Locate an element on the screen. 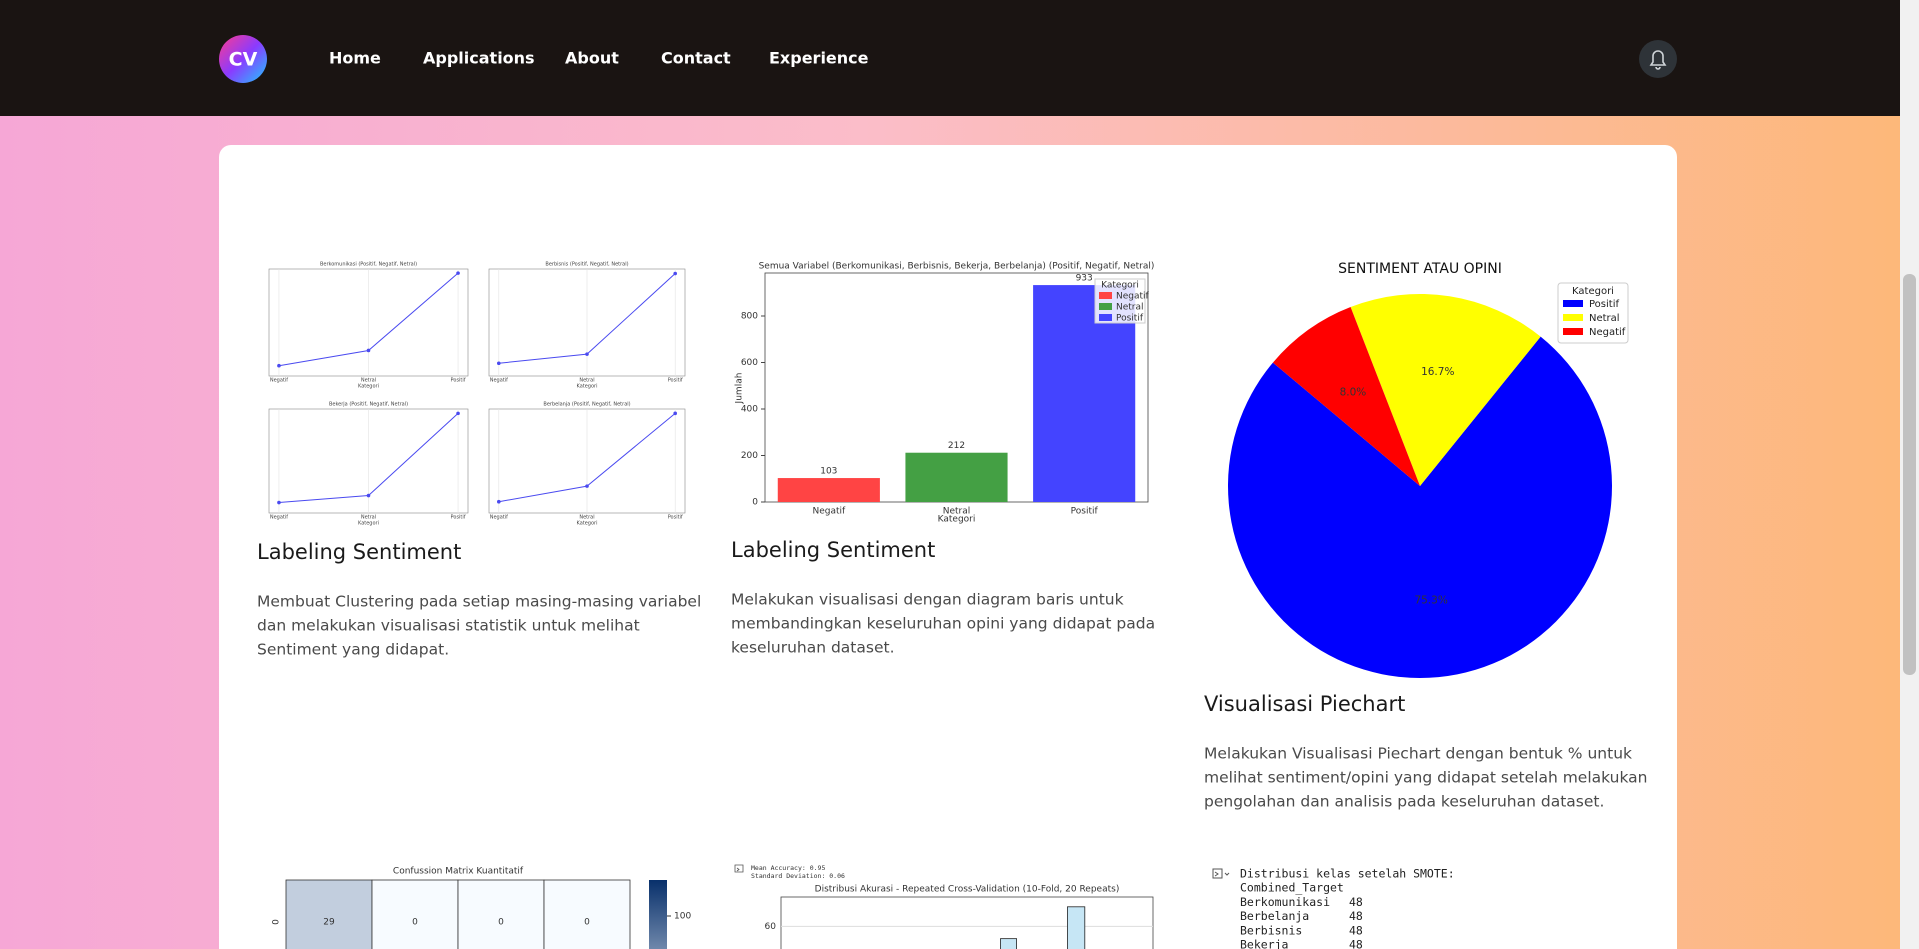  scrollbar-thumb is located at coordinates (1909, 474).